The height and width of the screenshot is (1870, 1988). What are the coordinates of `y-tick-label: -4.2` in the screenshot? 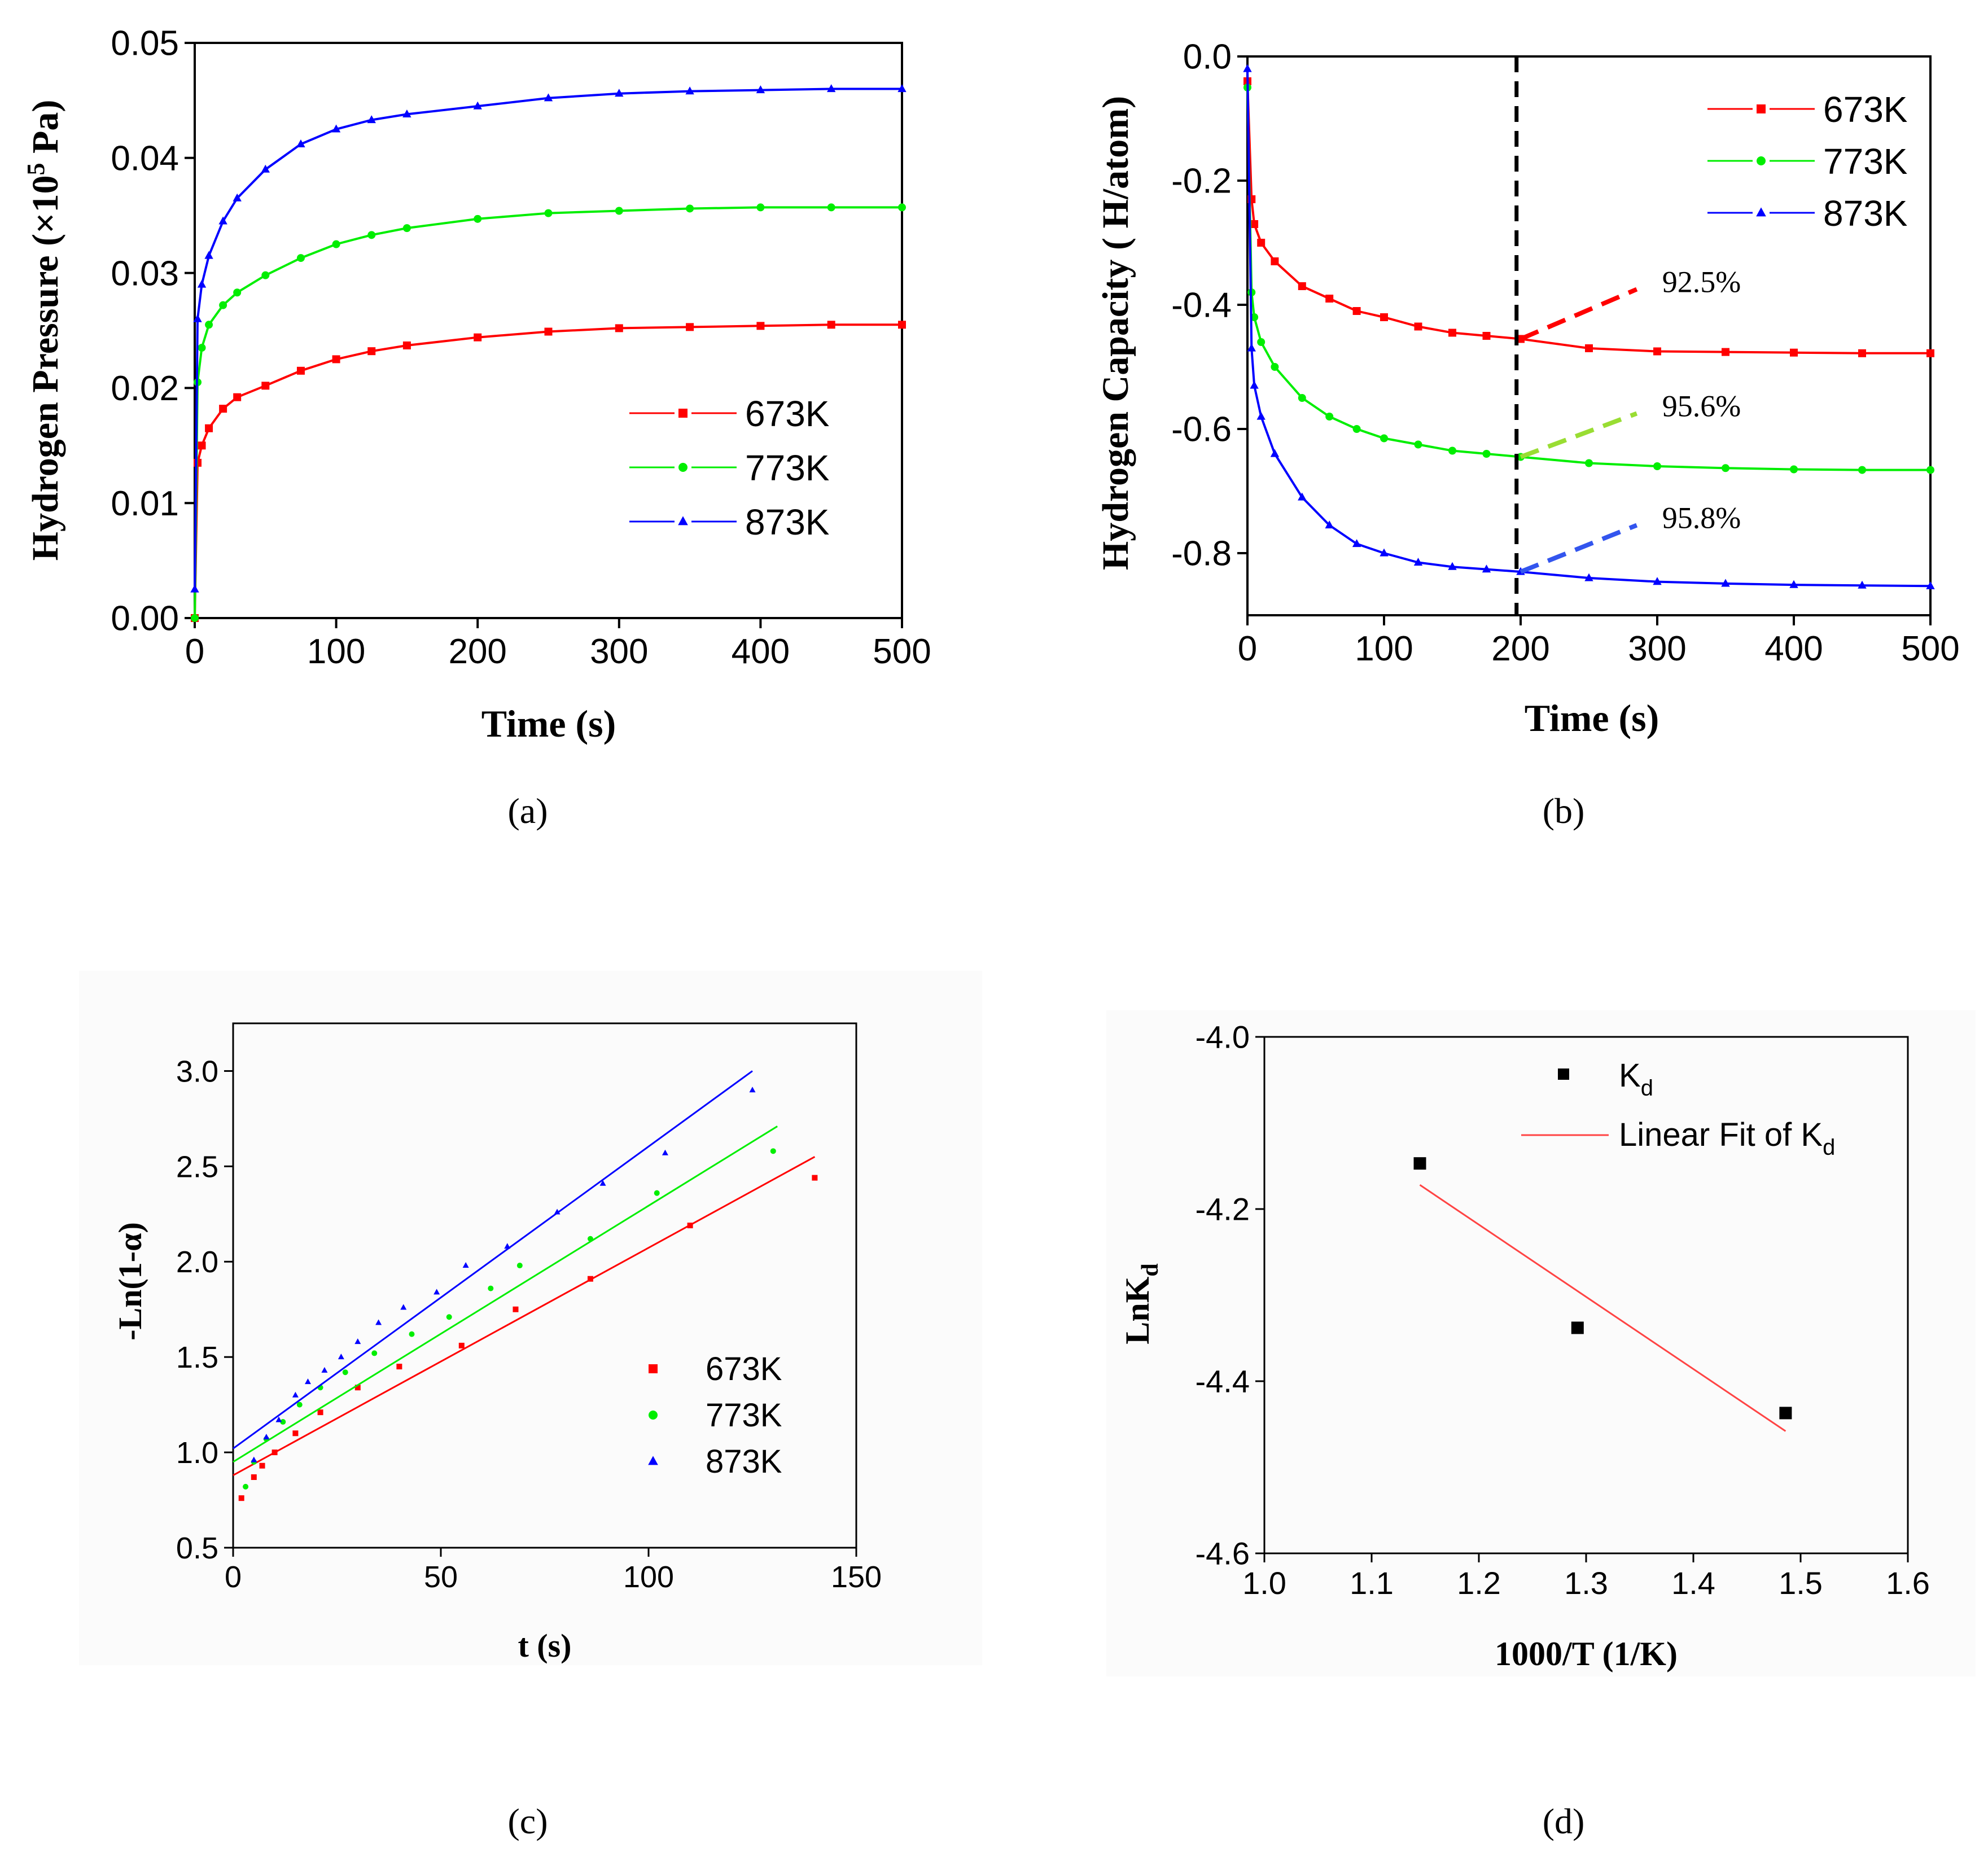 It's located at (1223, 1209).